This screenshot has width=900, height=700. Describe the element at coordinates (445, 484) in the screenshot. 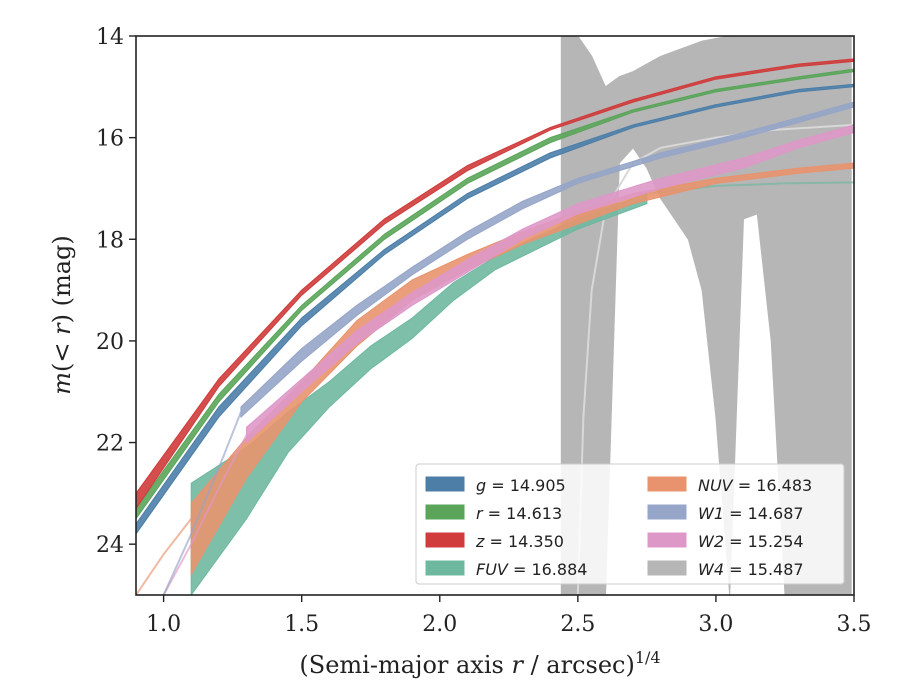

I see `legend-swatch-g` at that location.